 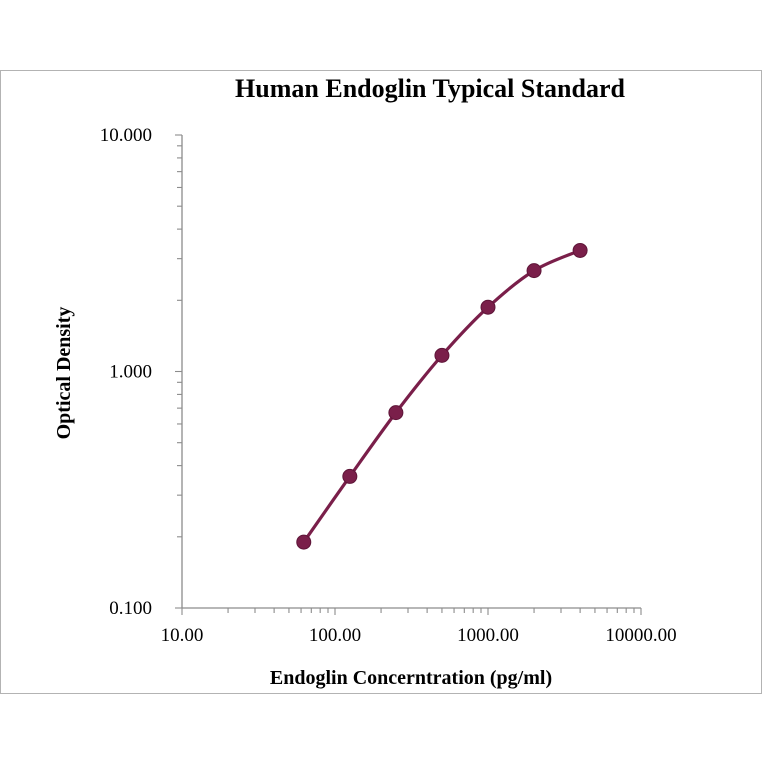 I want to click on x-tick-label: 10.00, so click(x=182, y=635).